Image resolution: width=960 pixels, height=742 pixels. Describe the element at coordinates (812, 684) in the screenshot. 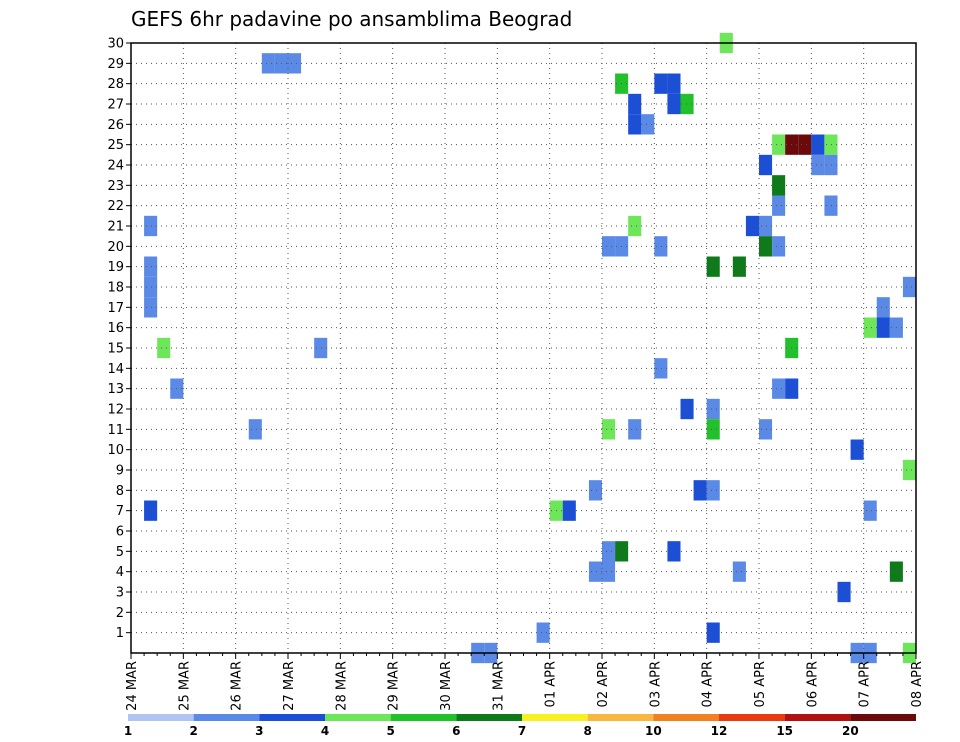

I see `x-tick-label: 06 APR` at that location.